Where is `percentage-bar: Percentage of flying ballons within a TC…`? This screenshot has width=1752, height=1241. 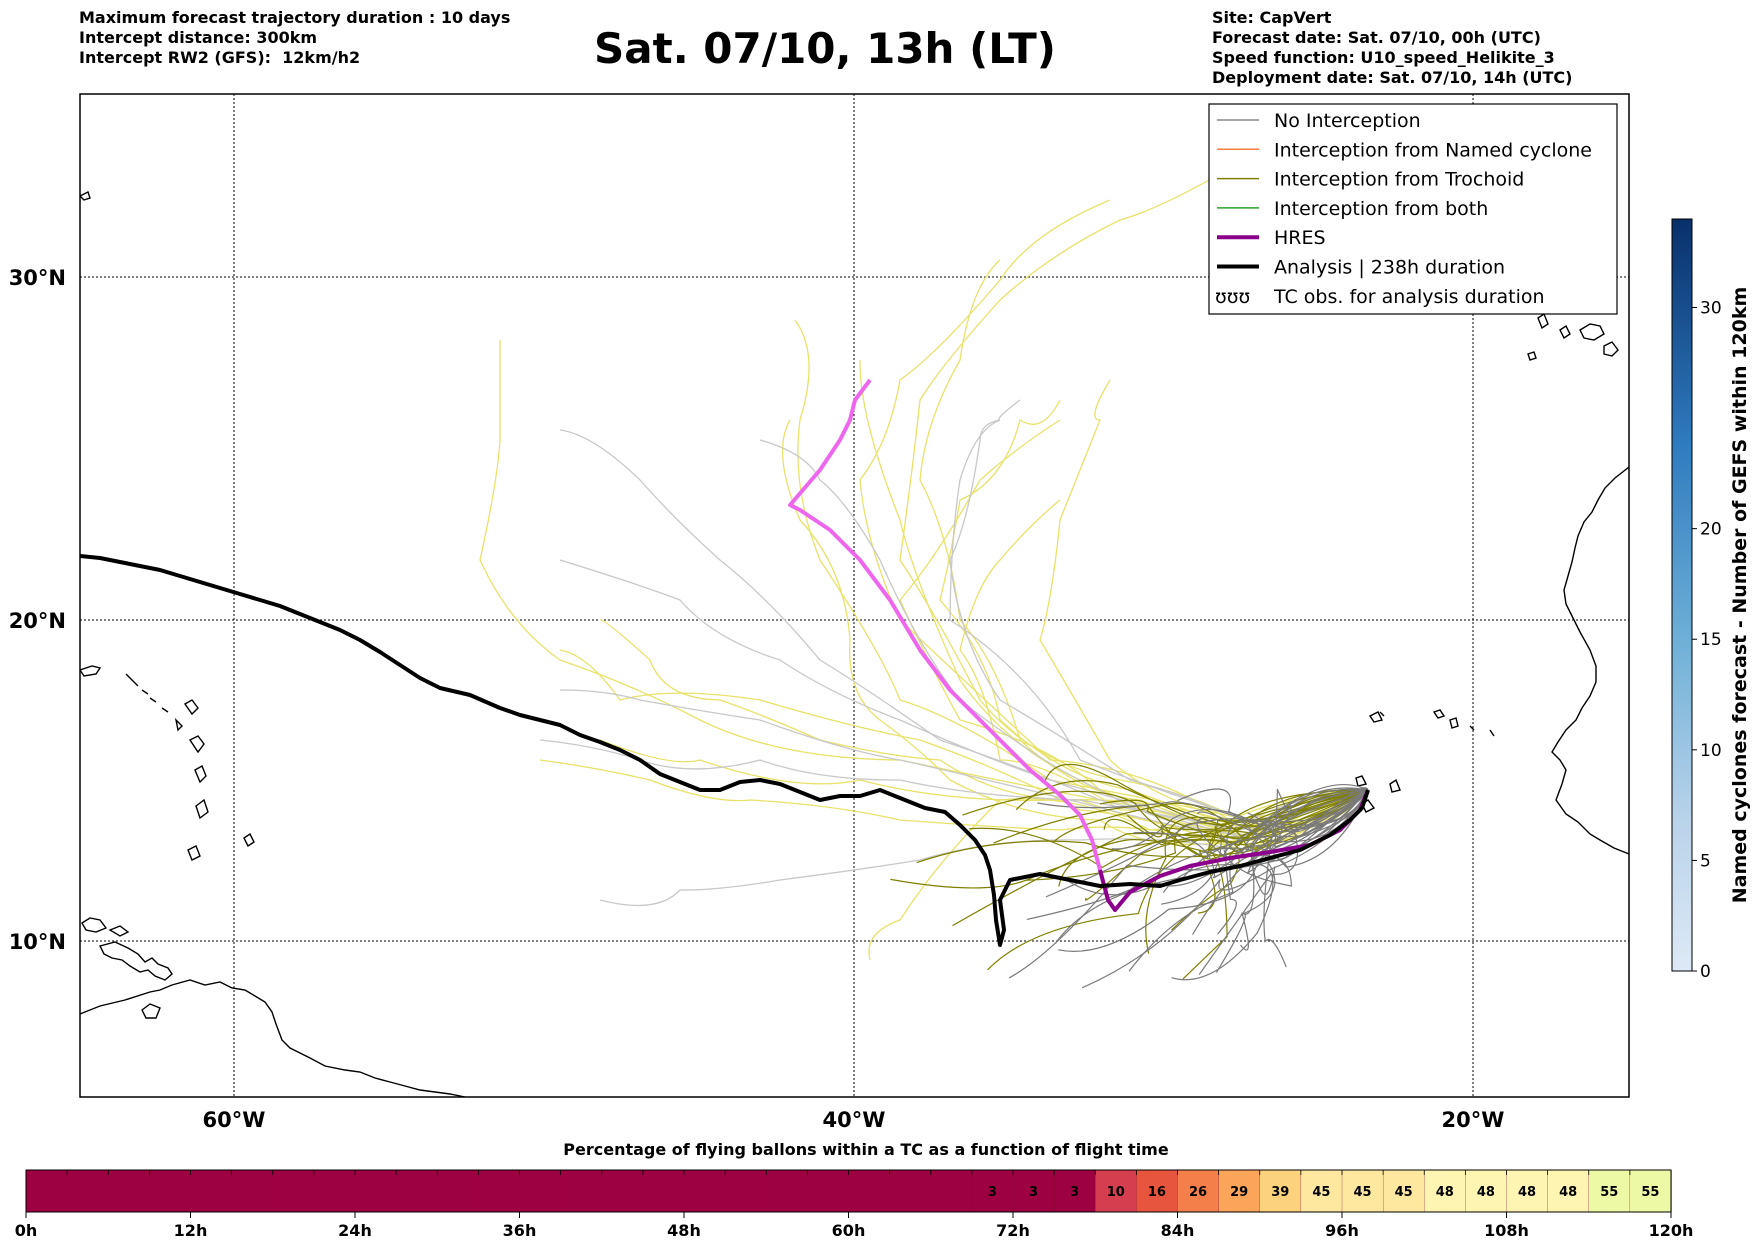 percentage-bar: Percentage of flying ballons within a TC… is located at coordinates (854, 1190).